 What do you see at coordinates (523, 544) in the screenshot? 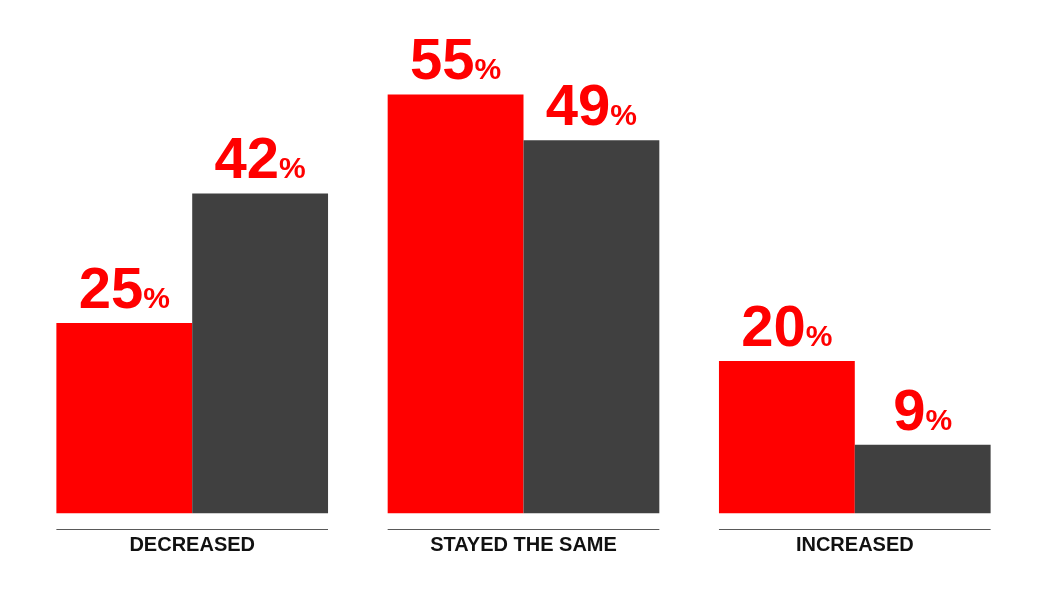
I see `x-tick-label: STAYED THE SAME` at bounding box center [523, 544].